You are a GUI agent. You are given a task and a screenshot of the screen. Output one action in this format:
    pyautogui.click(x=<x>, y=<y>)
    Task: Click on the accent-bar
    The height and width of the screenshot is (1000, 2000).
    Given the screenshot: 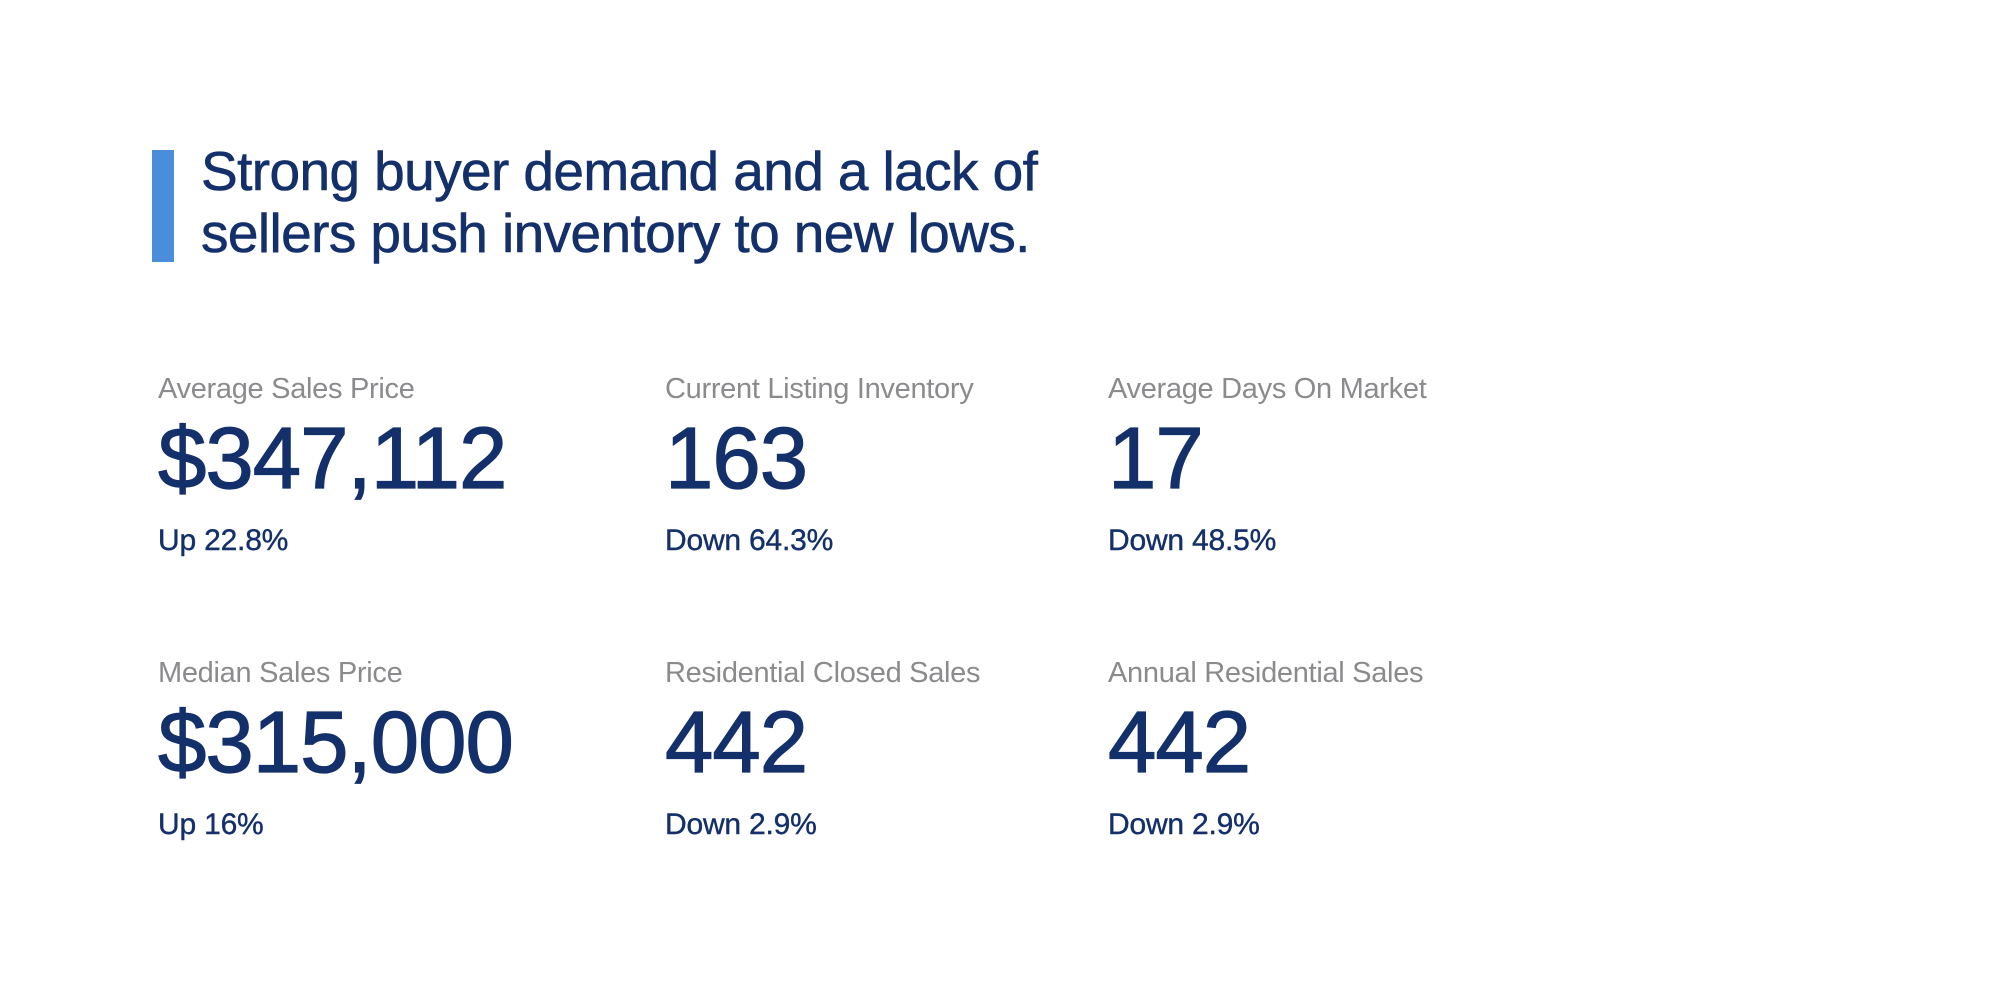 What is the action you would take?
    pyautogui.click(x=163, y=206)
    